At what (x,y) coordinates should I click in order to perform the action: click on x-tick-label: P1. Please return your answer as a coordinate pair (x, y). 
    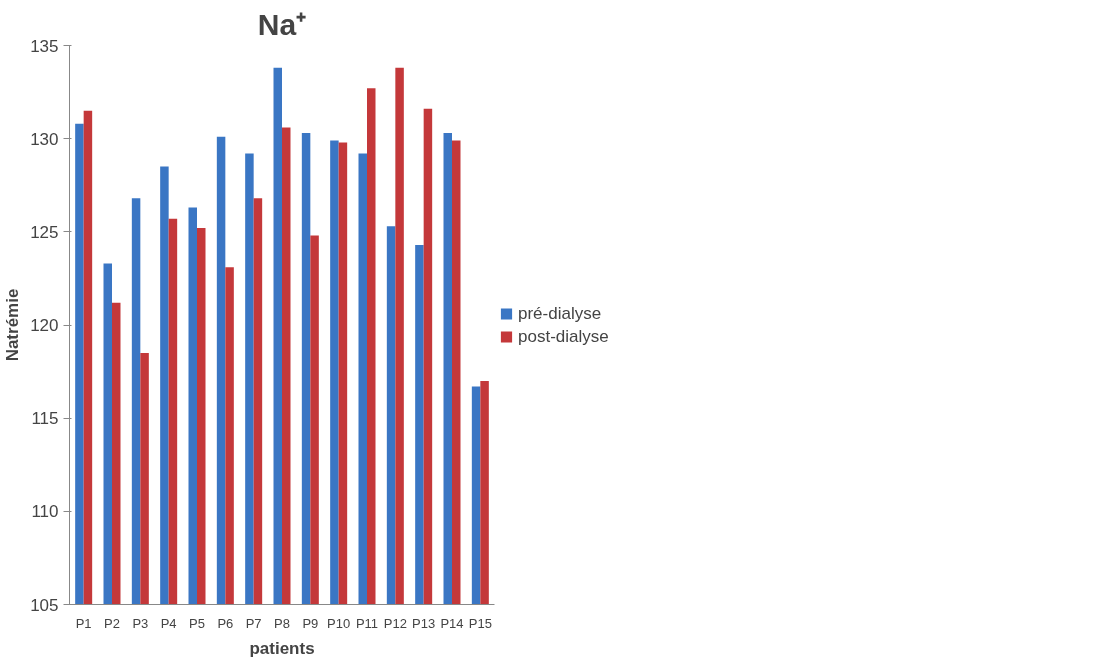
    Looking at the image, I should click on (83, 623).